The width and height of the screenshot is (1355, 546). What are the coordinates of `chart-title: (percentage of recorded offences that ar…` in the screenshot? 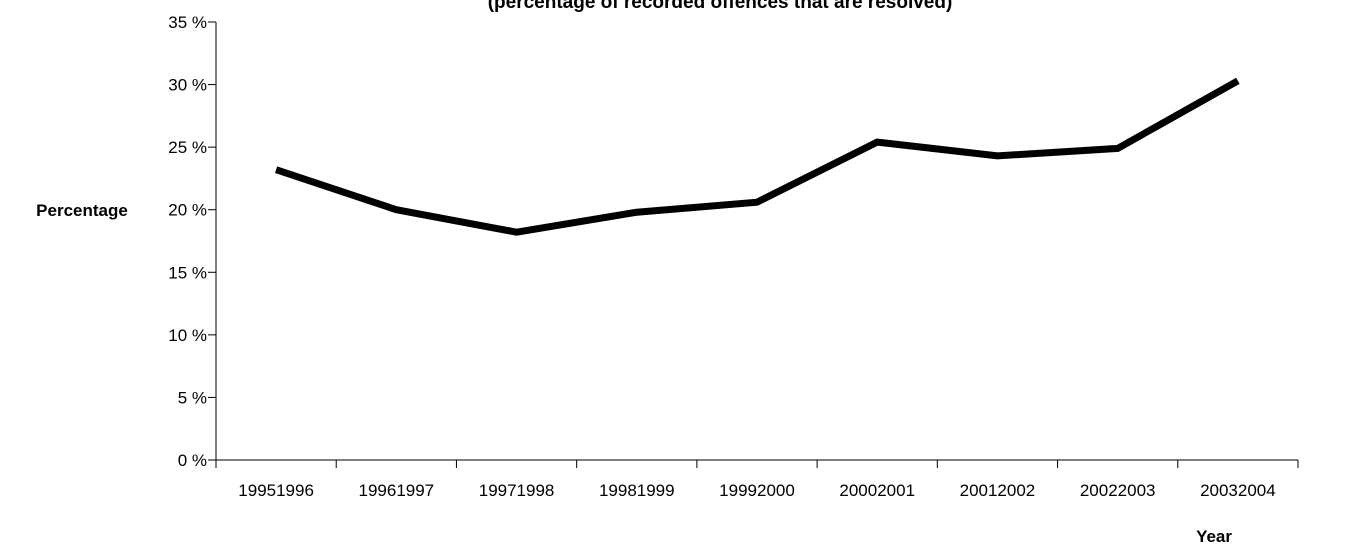 It's located at (720, 6).